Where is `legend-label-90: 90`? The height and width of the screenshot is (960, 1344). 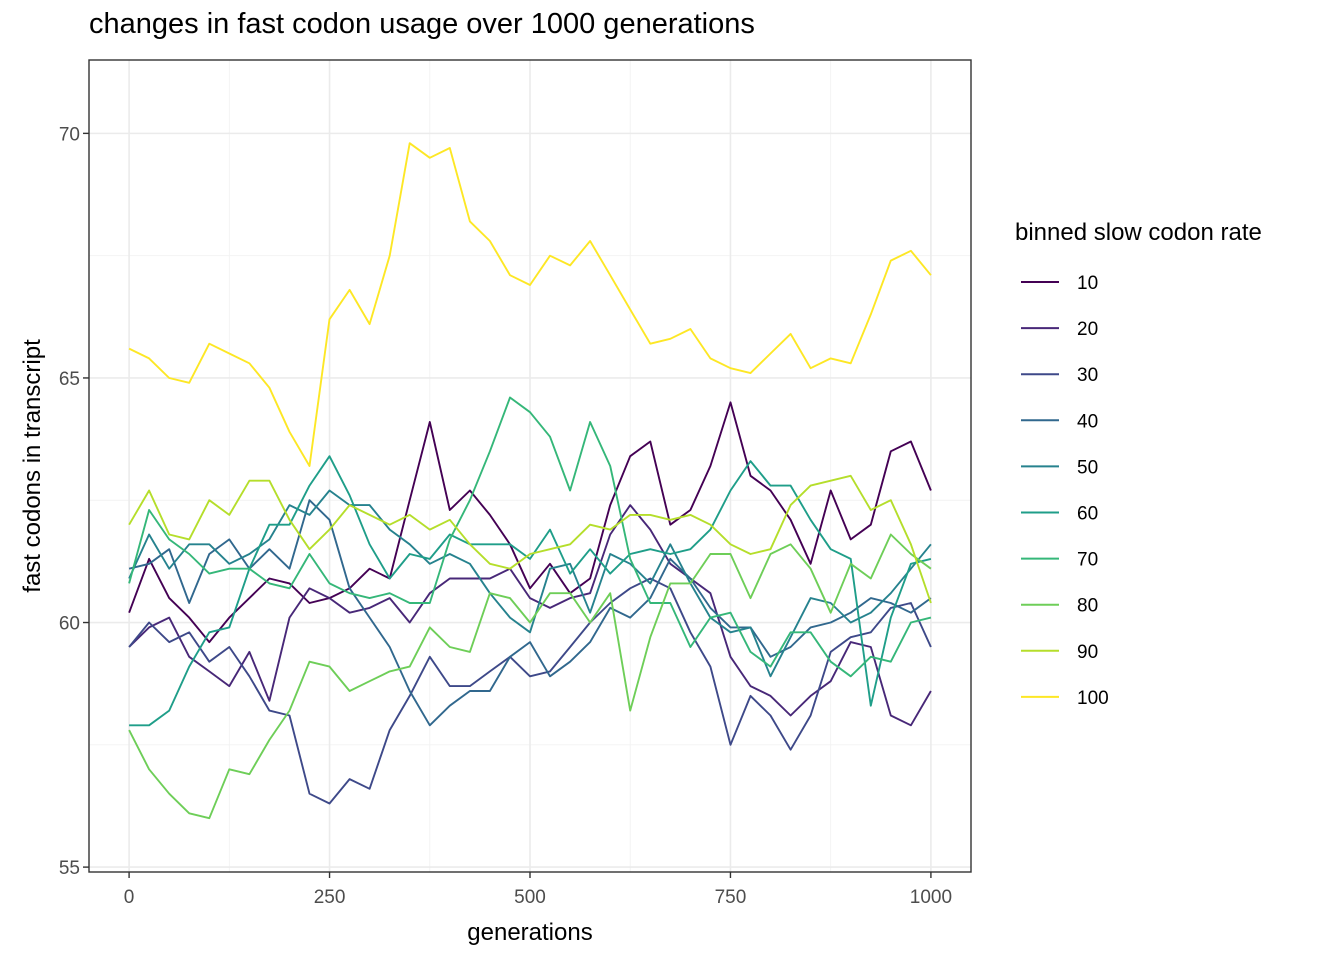
legend-label-90: 90 is located at coordinates (1087, 652).